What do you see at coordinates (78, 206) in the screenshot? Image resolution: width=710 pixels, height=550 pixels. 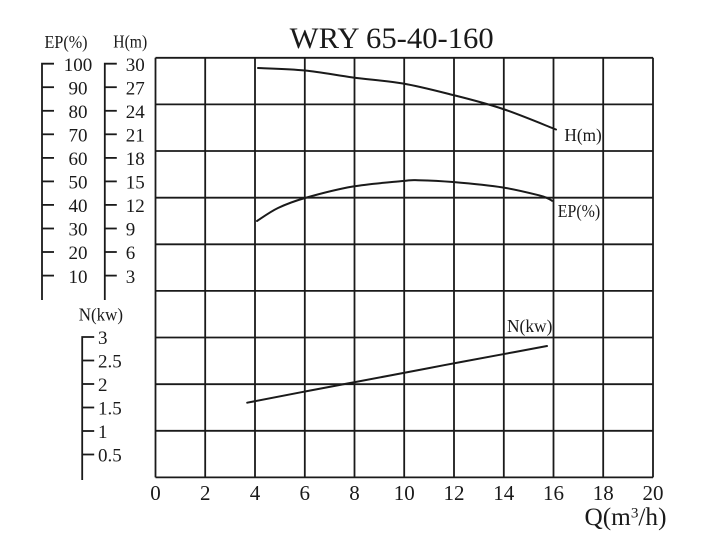 I see `svg-text: 40` at bounding box center [78, 206].